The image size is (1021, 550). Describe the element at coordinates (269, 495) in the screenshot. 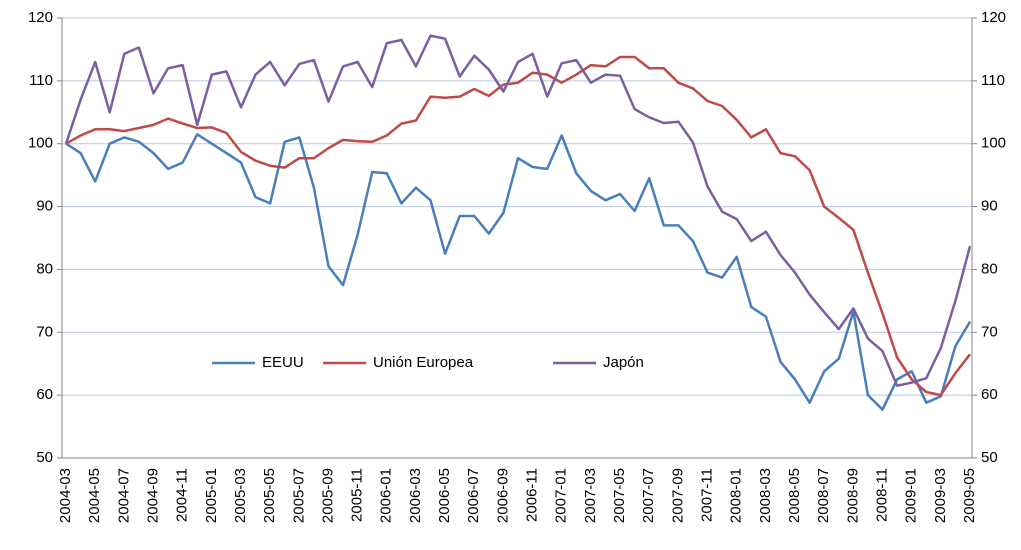

I see `x-tick-label: 2005-05` at that location.